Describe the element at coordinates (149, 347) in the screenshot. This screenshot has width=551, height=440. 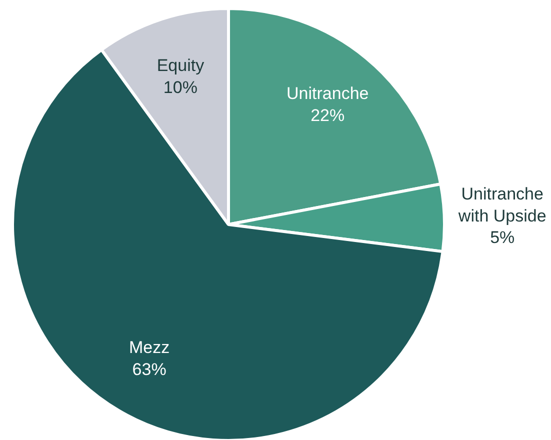
I see `slice-label: Mezz` at that location.